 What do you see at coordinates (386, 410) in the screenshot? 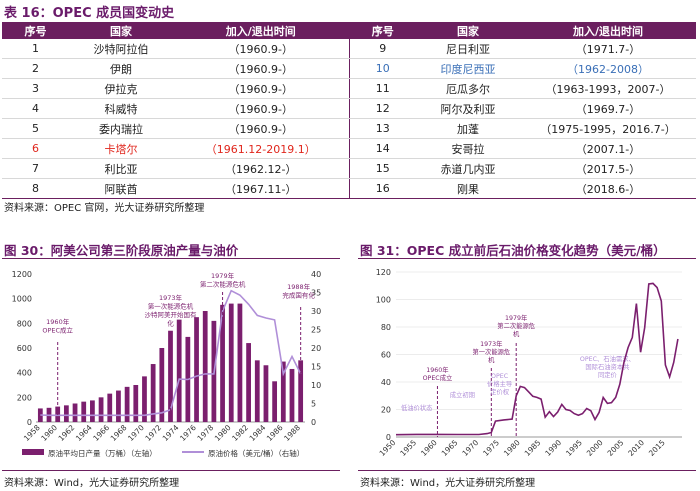
I see `y-tick-label: 20` at bounding box center [386, 410].